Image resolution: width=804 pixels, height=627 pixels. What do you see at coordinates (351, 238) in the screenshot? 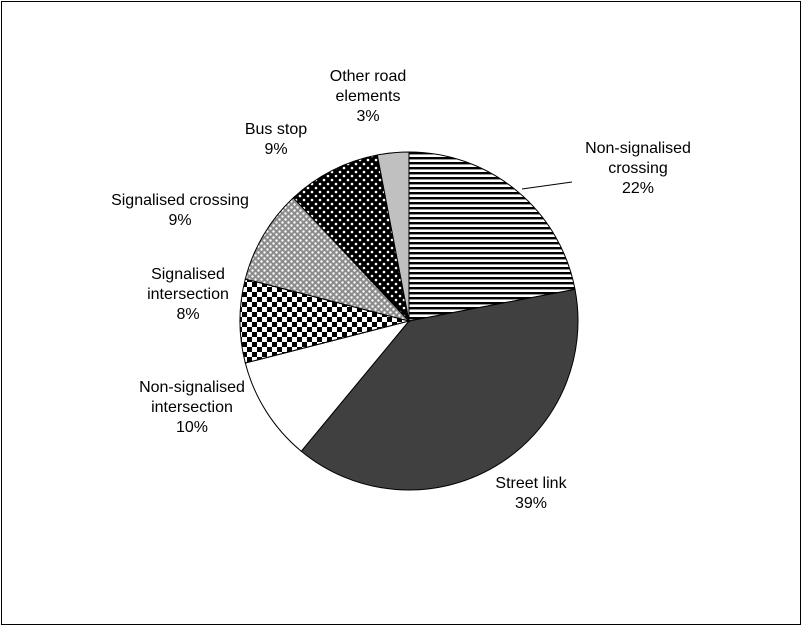
I see `pie-slice-bus-stop` at bounding box center [351, 238].